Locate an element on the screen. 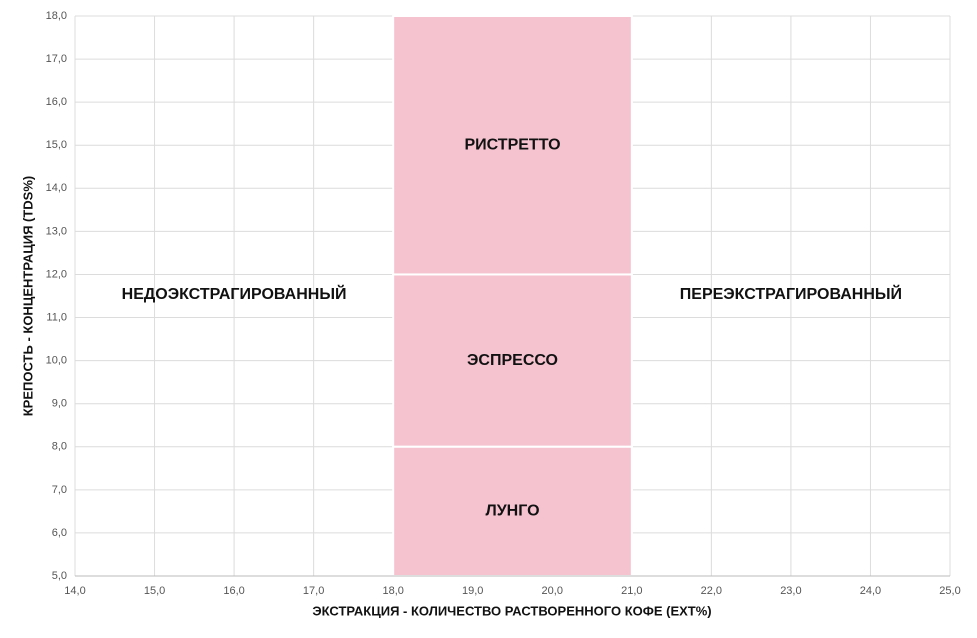 The width and height of the screenshot is (977, 638). y-tick-label: 10,0 is located at coordinates (56, 361).